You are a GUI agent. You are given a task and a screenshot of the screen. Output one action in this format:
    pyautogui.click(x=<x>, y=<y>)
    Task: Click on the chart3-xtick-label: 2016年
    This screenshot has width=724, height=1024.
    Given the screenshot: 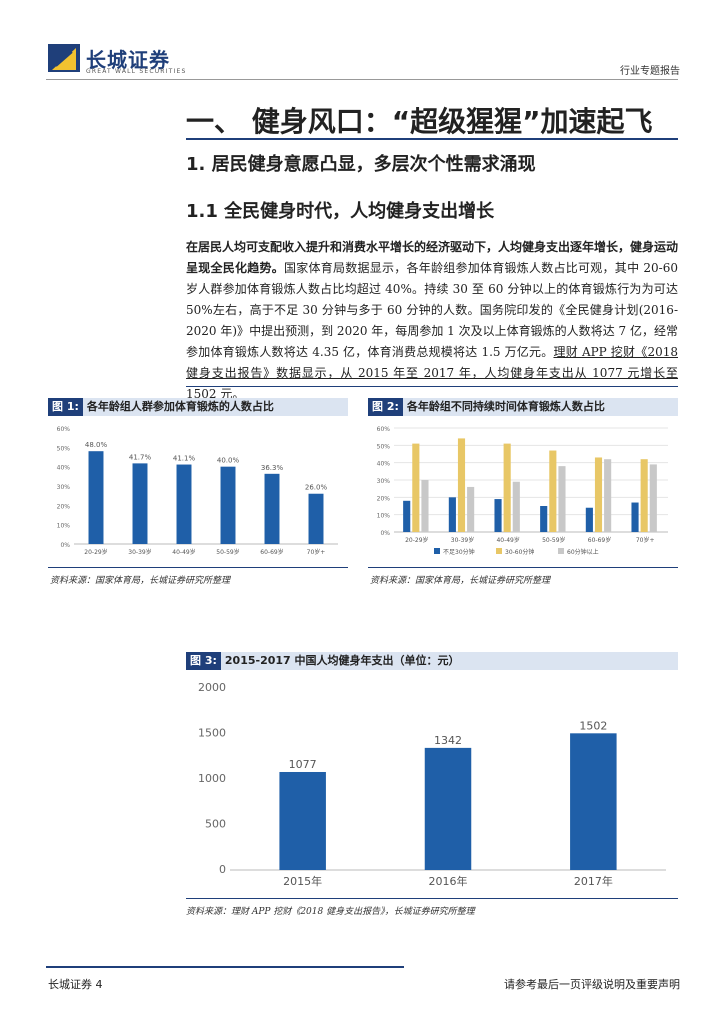 What is the action you would take?
    pyautogui.click(x=448, y=881)
    